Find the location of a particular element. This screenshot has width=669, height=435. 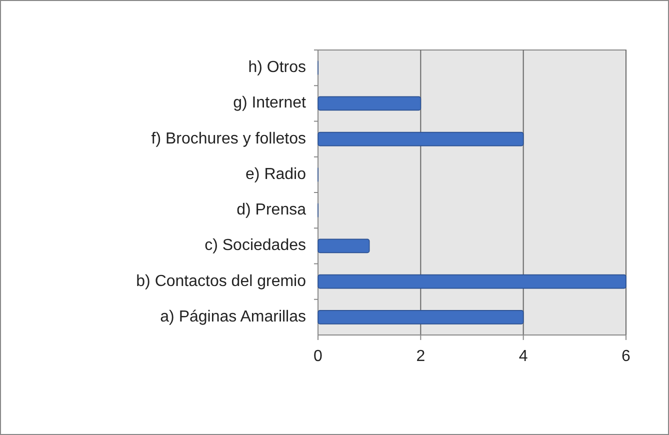

x-tick-label: 4 is located at coordinates (523, 356).